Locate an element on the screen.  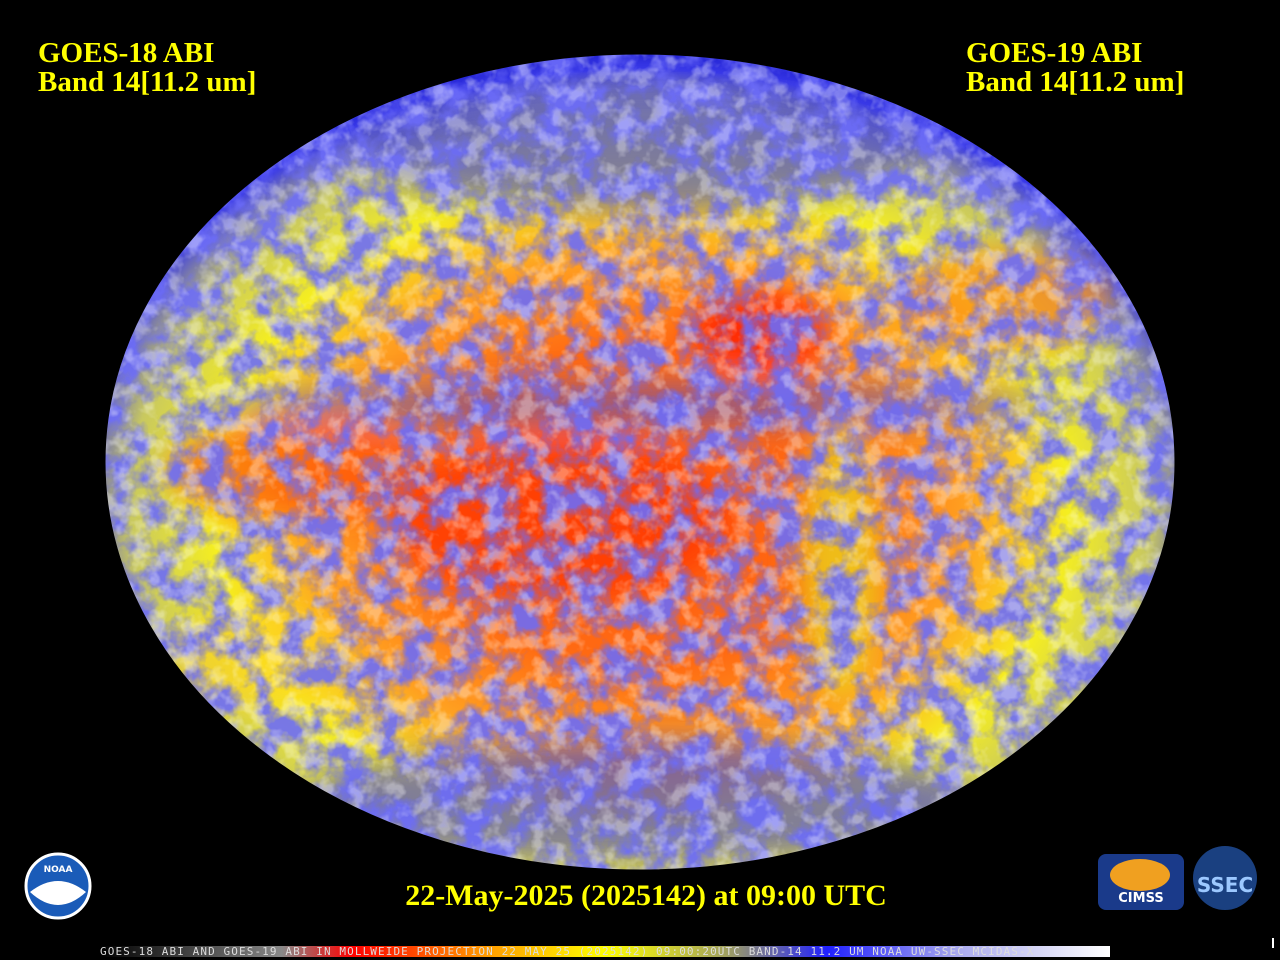
cursor-mark is located at coordinates (1273, 943).